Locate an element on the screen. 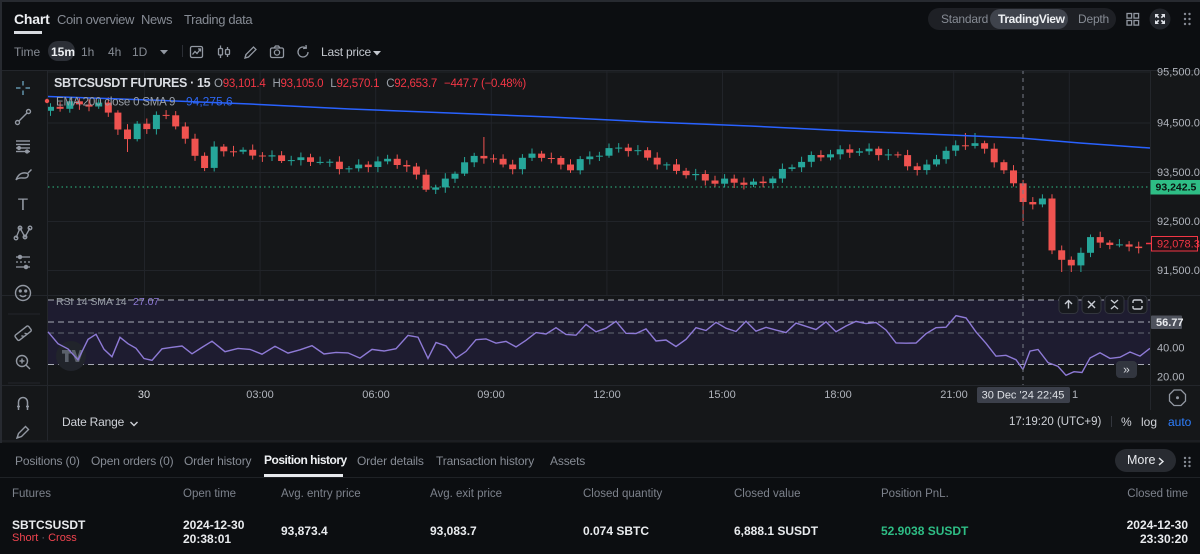  svg-text: 94,500.0 is located at coordinates (1178, 124).